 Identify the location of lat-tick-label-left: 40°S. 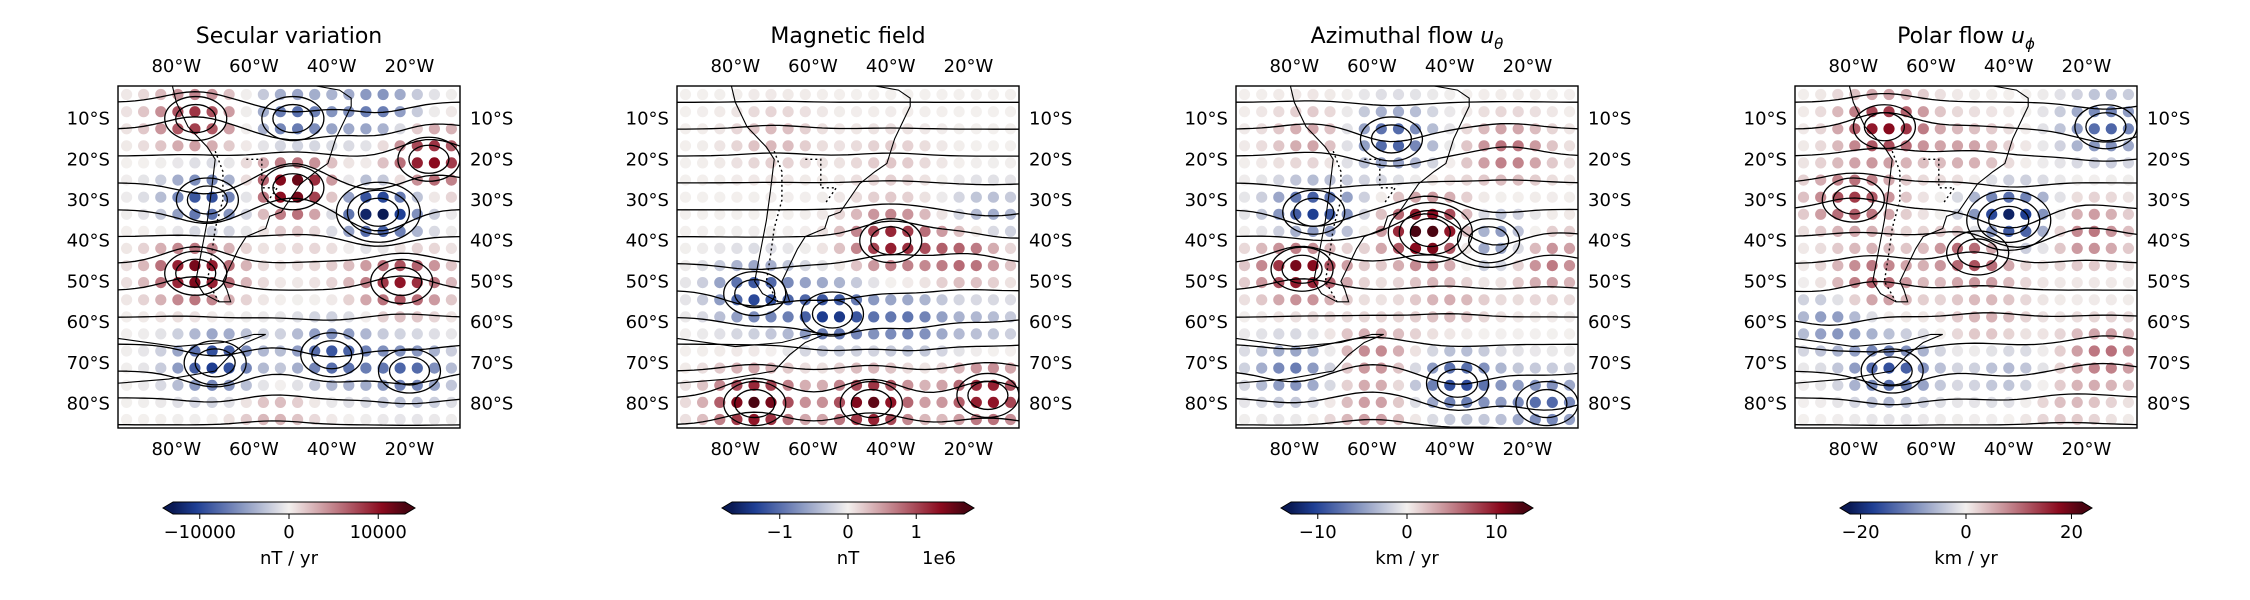
(88, 241).